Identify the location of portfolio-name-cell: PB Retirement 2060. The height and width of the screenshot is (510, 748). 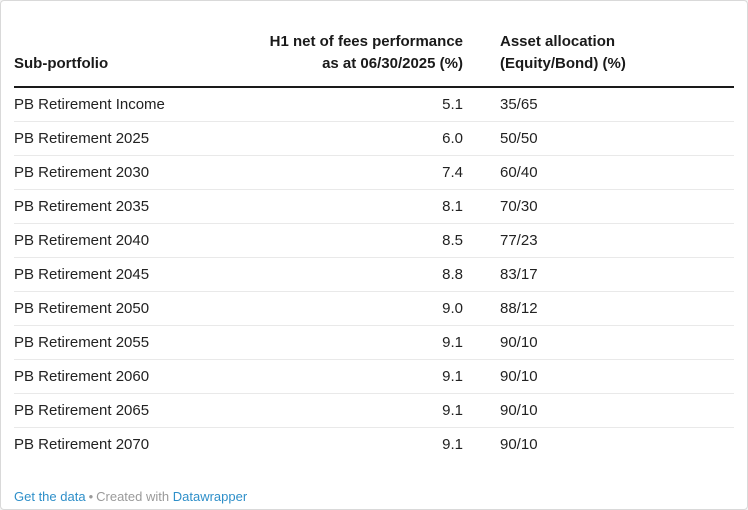
(124, 376).